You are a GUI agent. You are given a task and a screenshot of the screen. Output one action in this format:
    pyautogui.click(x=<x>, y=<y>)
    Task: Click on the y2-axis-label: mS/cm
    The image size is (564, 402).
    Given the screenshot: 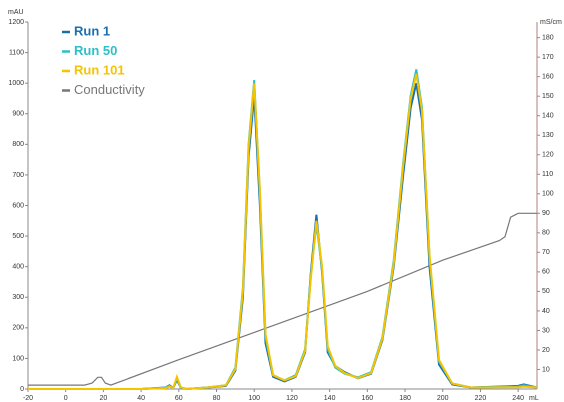 What is the action you would take?
    pyautogui.click(x=551, y=22)
    